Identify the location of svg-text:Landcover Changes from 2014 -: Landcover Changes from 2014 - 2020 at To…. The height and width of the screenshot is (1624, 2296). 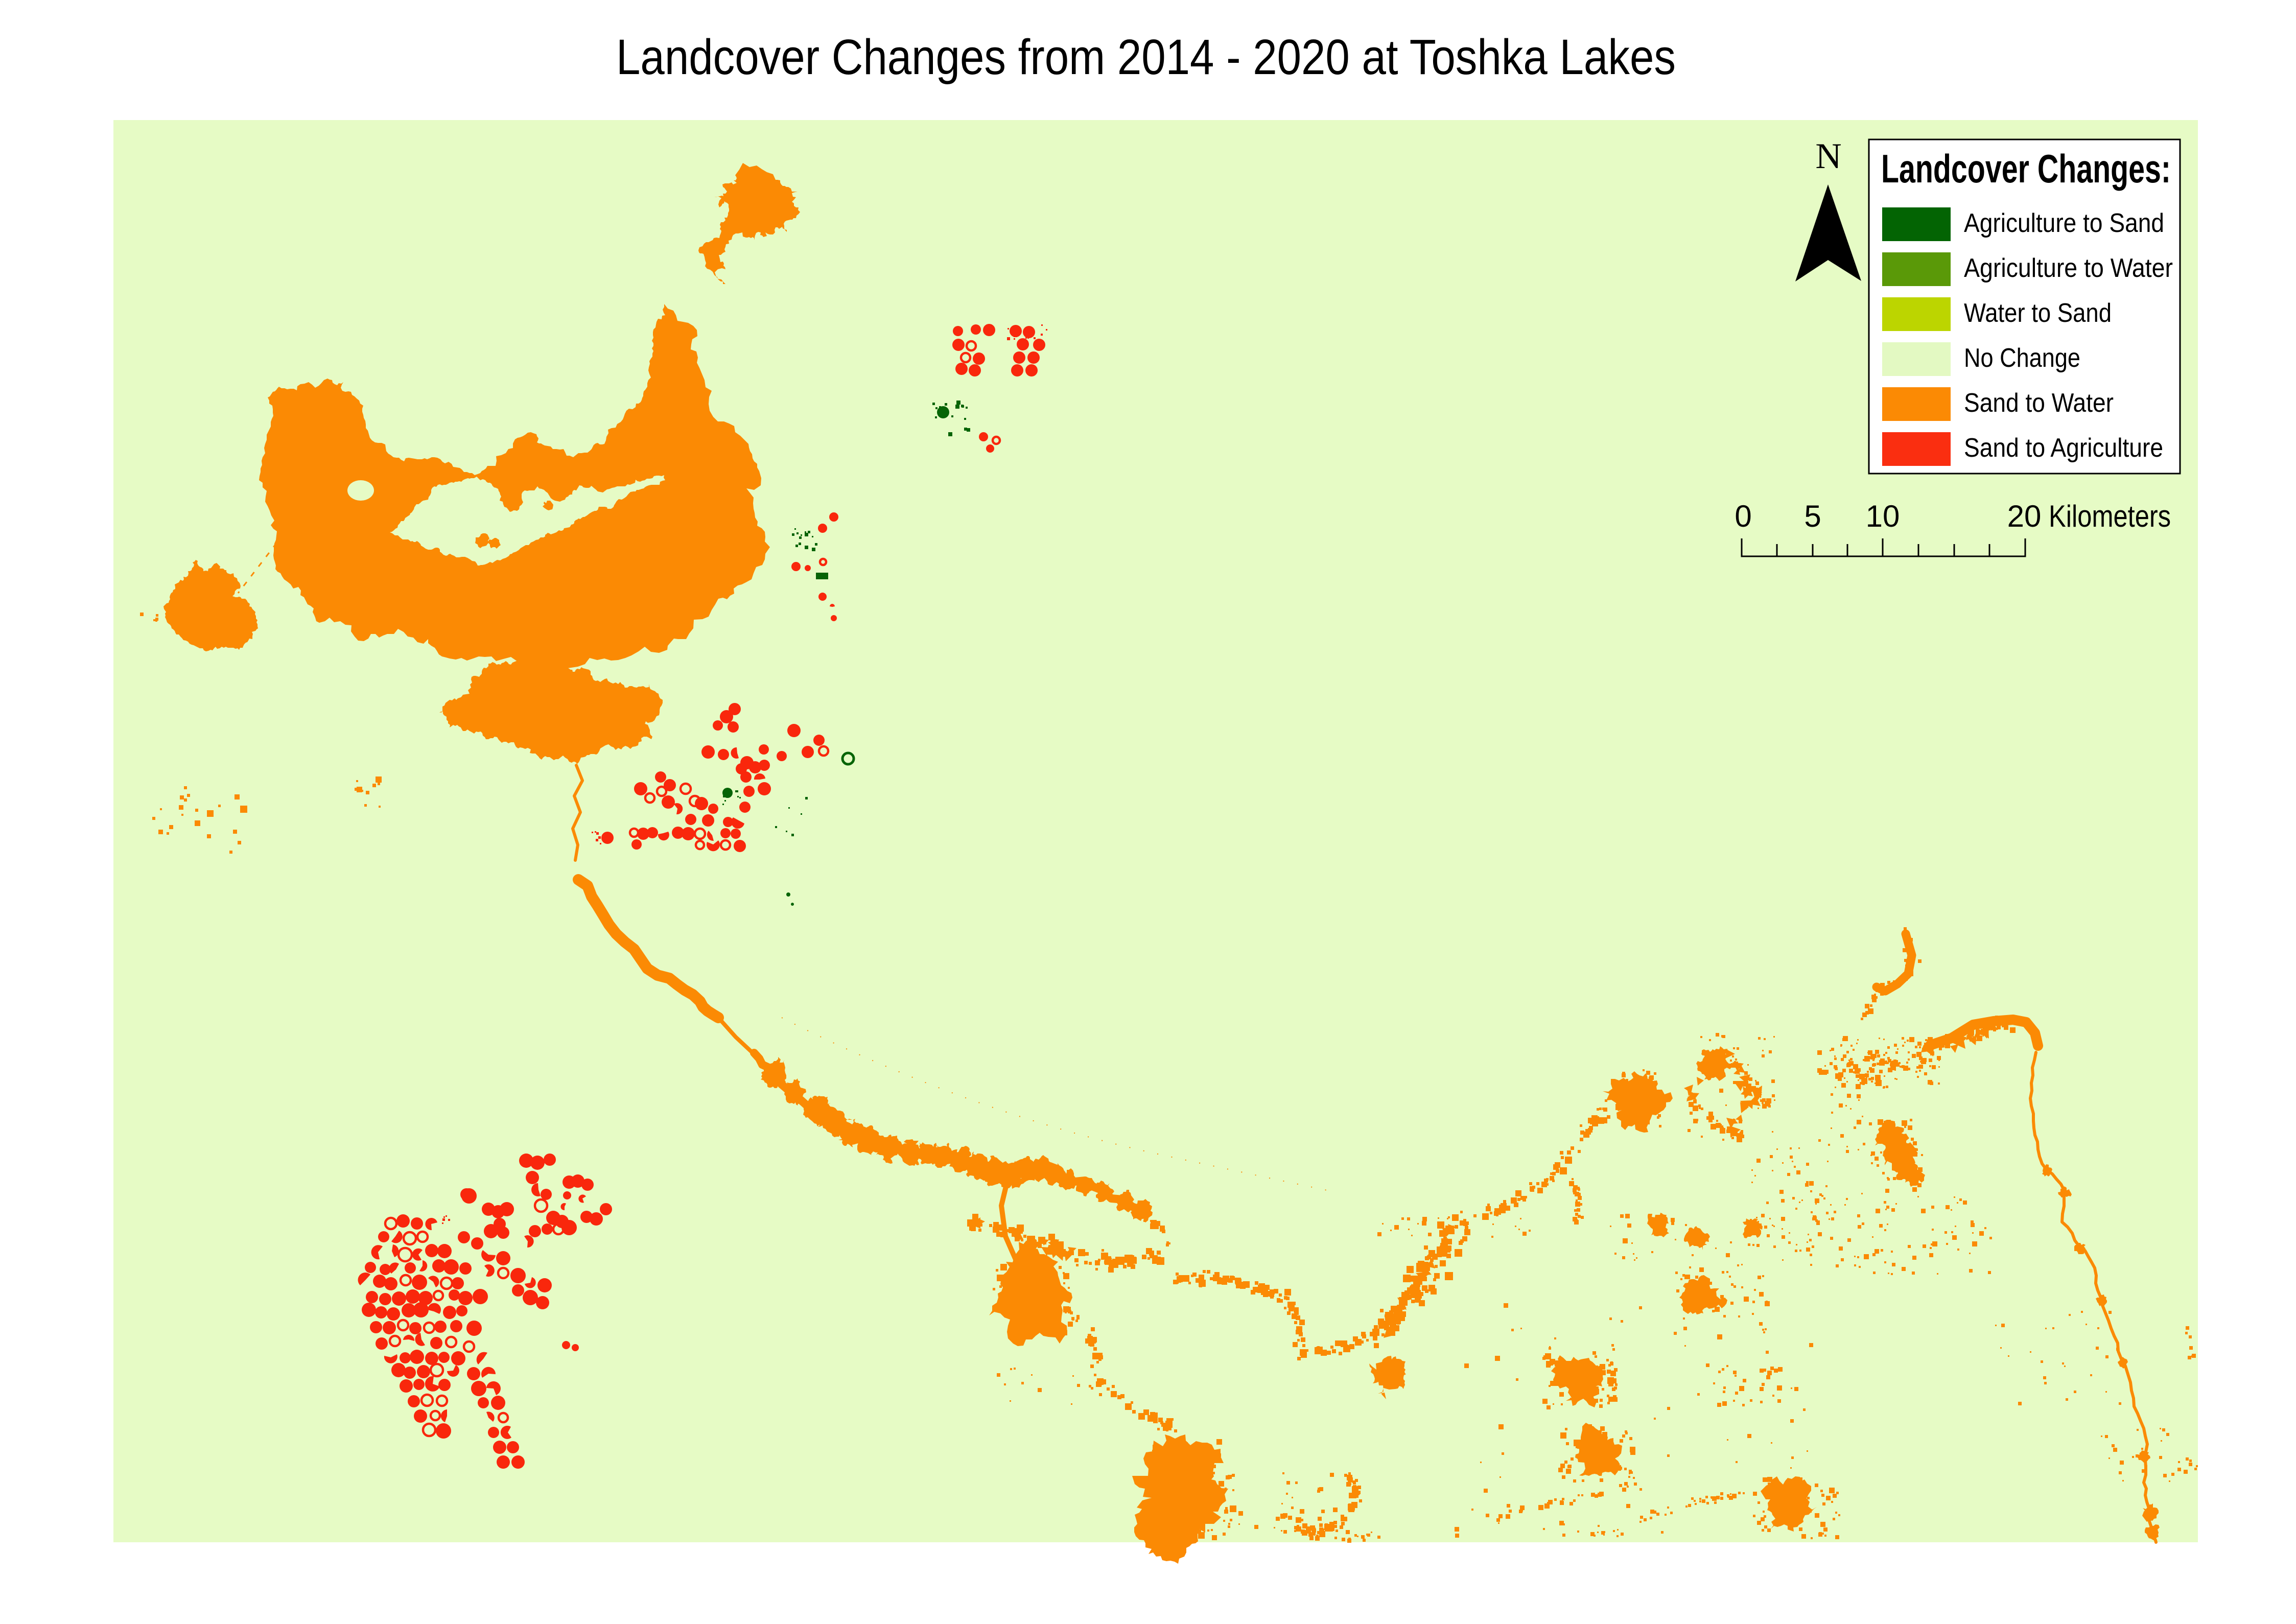
(1146, 57).